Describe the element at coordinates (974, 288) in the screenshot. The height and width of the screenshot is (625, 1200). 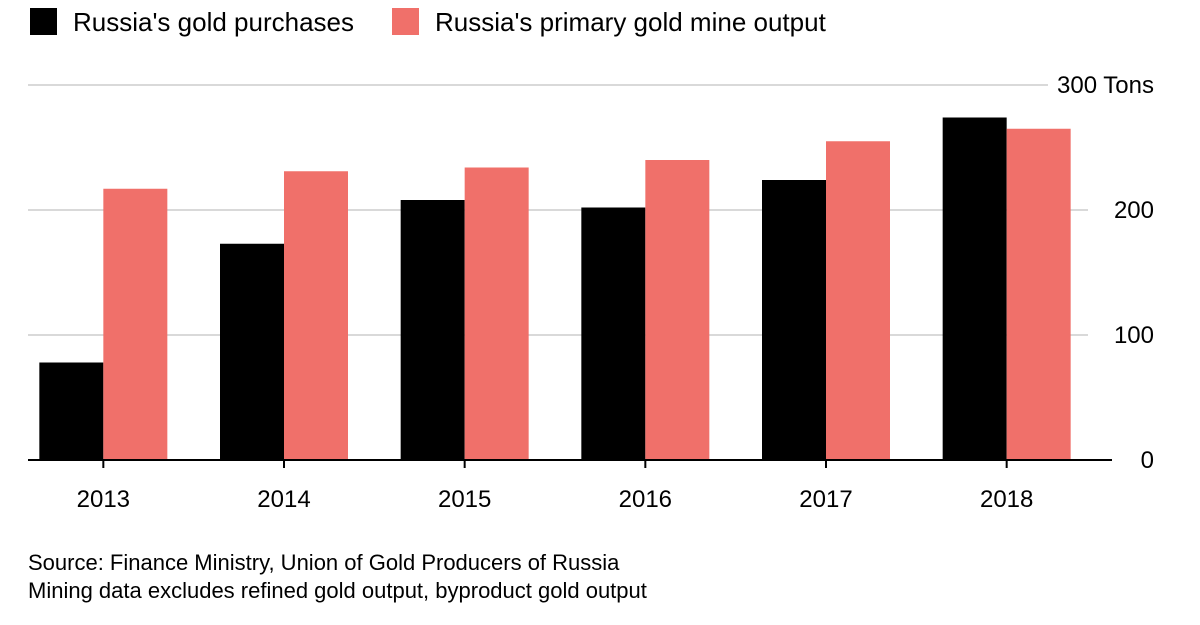
I see `bar-purchases-2018` at that location.